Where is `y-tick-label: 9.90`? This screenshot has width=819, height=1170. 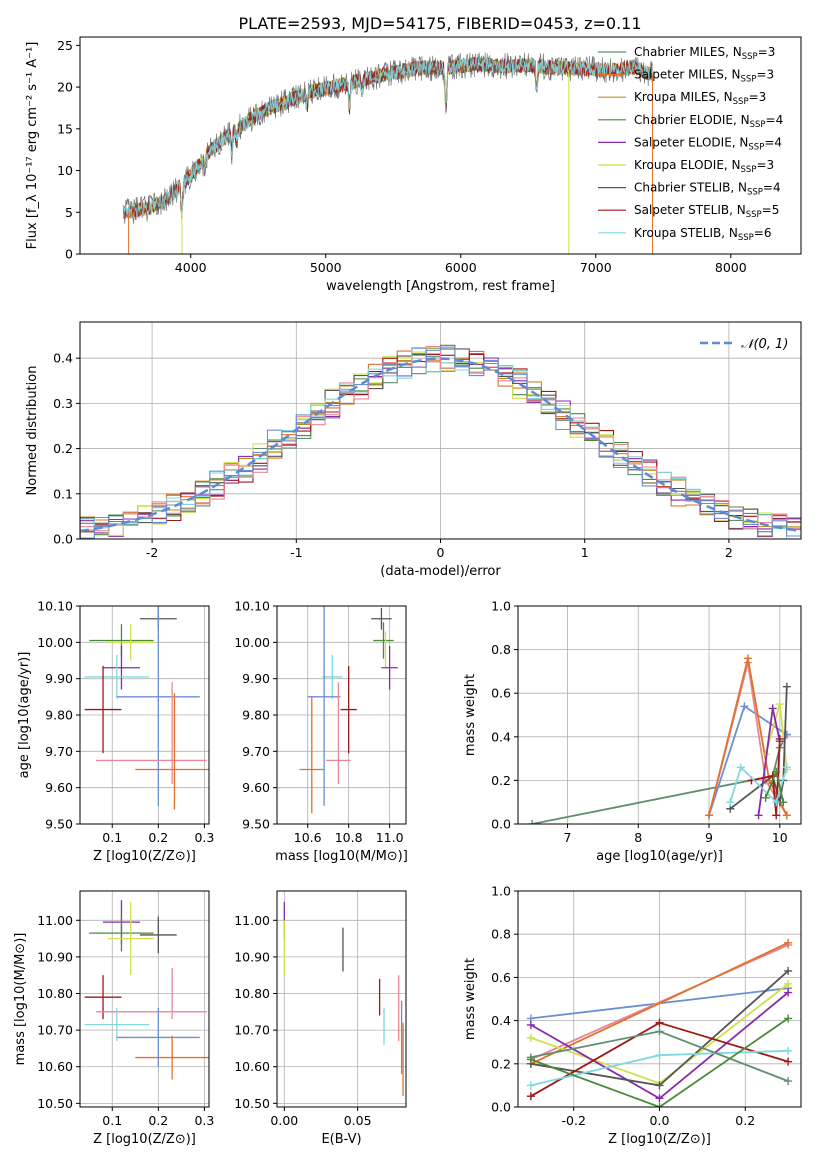
y-tick-label: 9.90 is located at coordinates (256, 678).